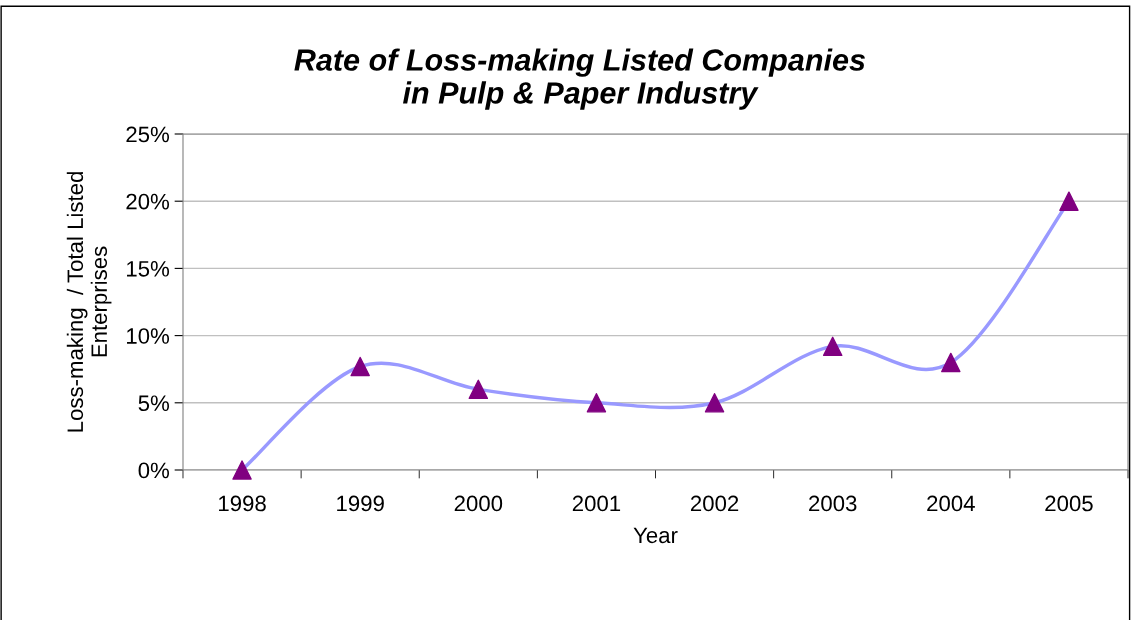 This screenshot has height=620, width=1133. I want to click on y-tick-label: 5%, so click(154, 403).